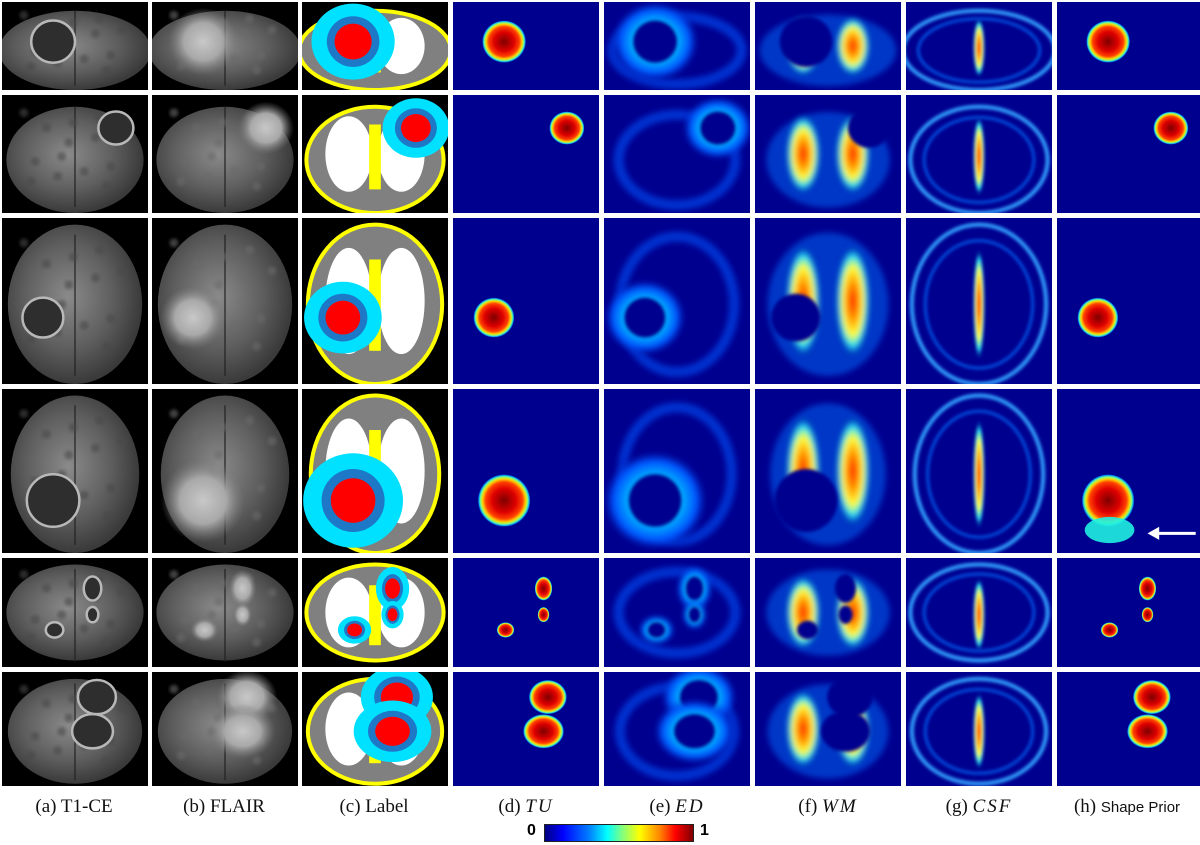 The width and height of the screenshot is (1200, 845). Describe the element at coordinates (224, 806) in the screenshot. I see `caption-b: (b) FLAIR` at that location.